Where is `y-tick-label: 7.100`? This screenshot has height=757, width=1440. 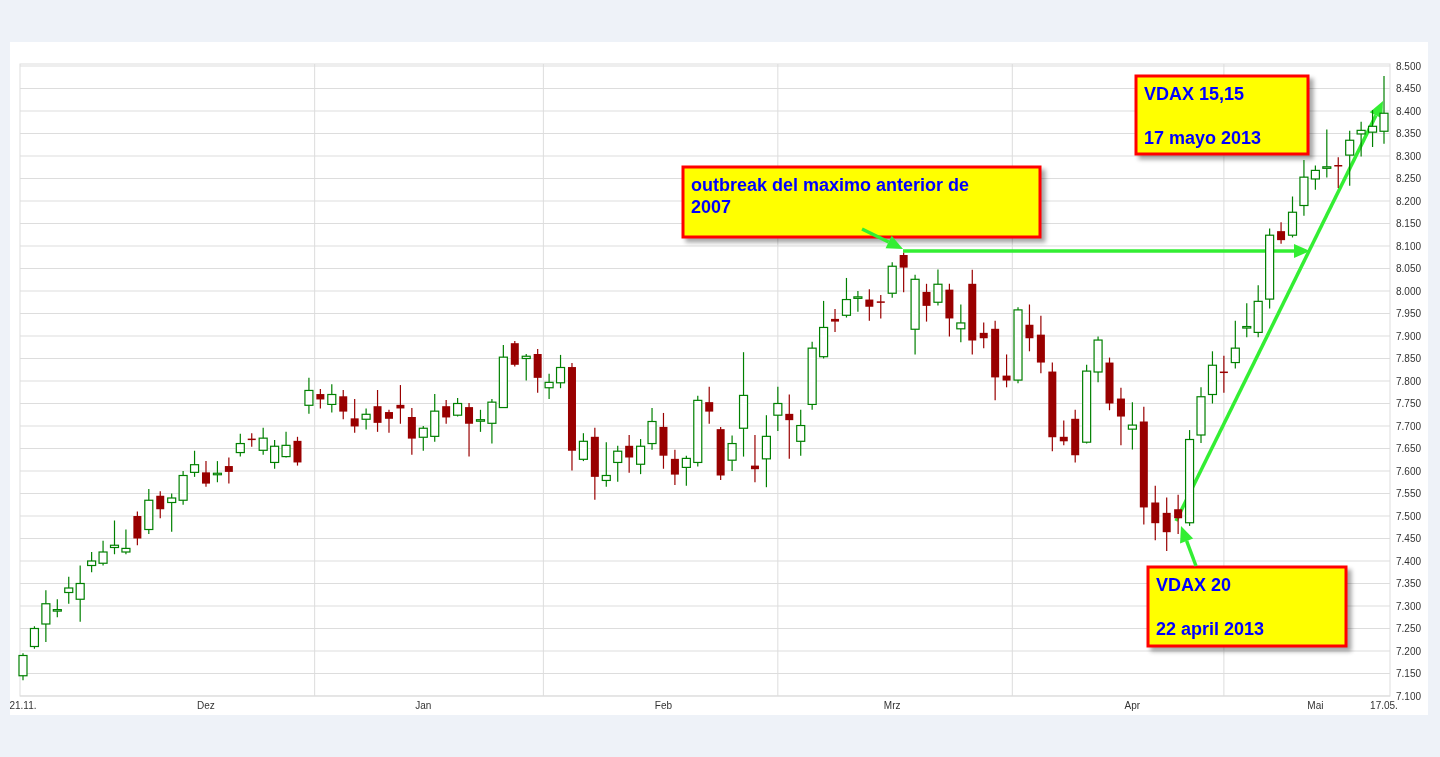 y-tick-label: 7.100 is located at coordinates (1409, 696).